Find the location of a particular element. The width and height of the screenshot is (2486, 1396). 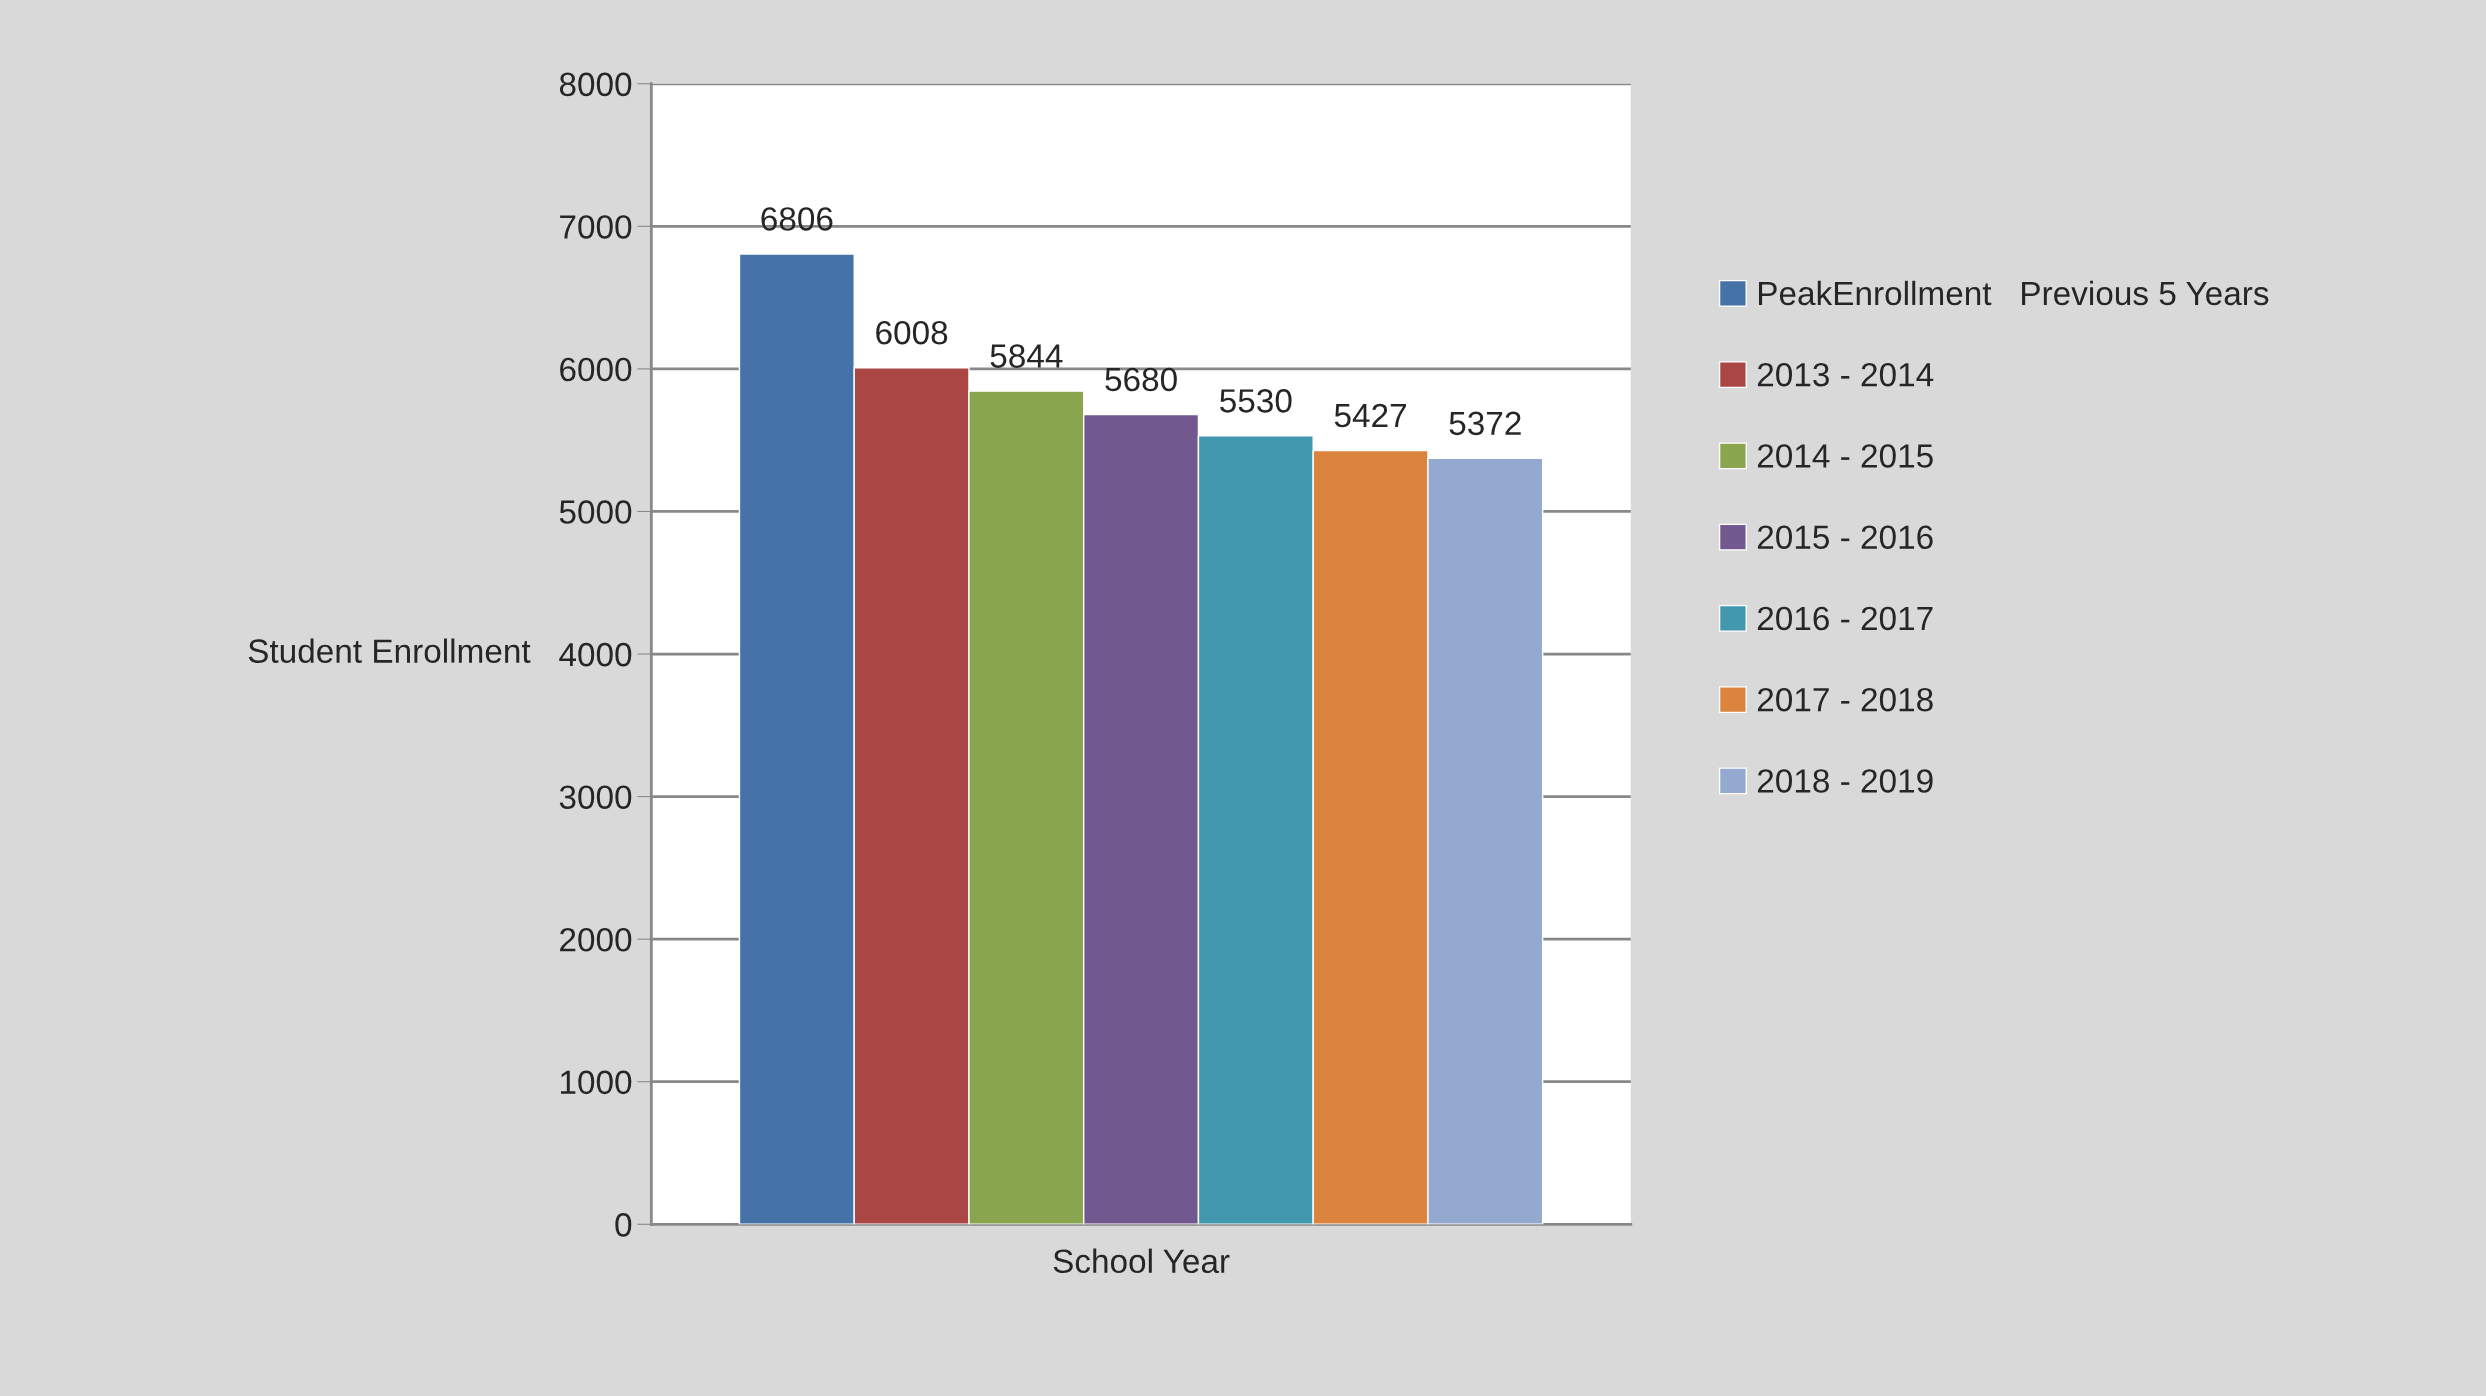

legend-label: 2013 - 2014 is located at coordinates (1845, 374).